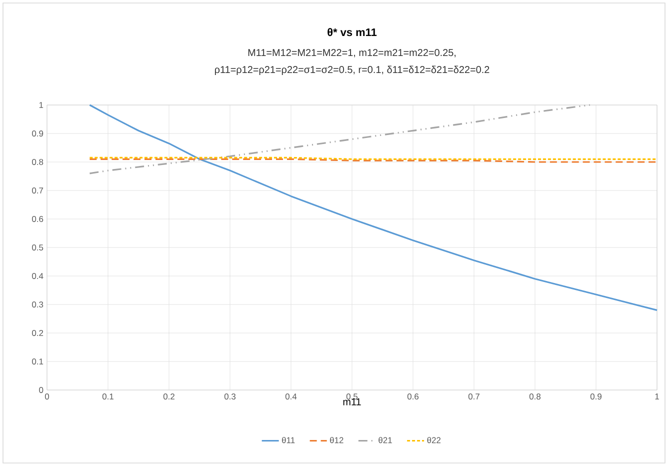 The image size is (668, 466). Describe the element at coordinates (38, 333) in the screenshot. I see `y-tick-label: 0.2` at that location.